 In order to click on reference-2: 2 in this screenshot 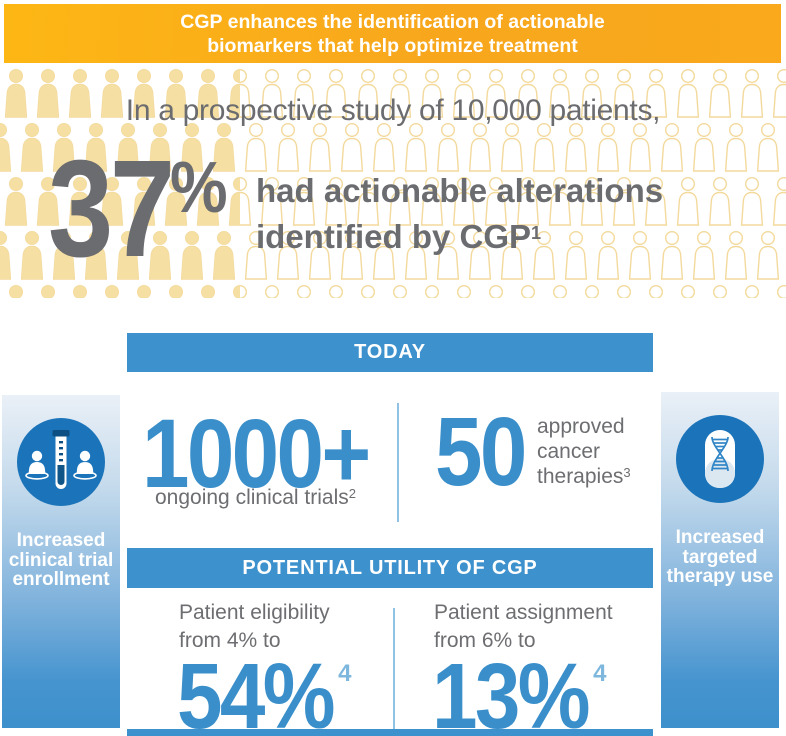, I will do `click(352, 494)`.